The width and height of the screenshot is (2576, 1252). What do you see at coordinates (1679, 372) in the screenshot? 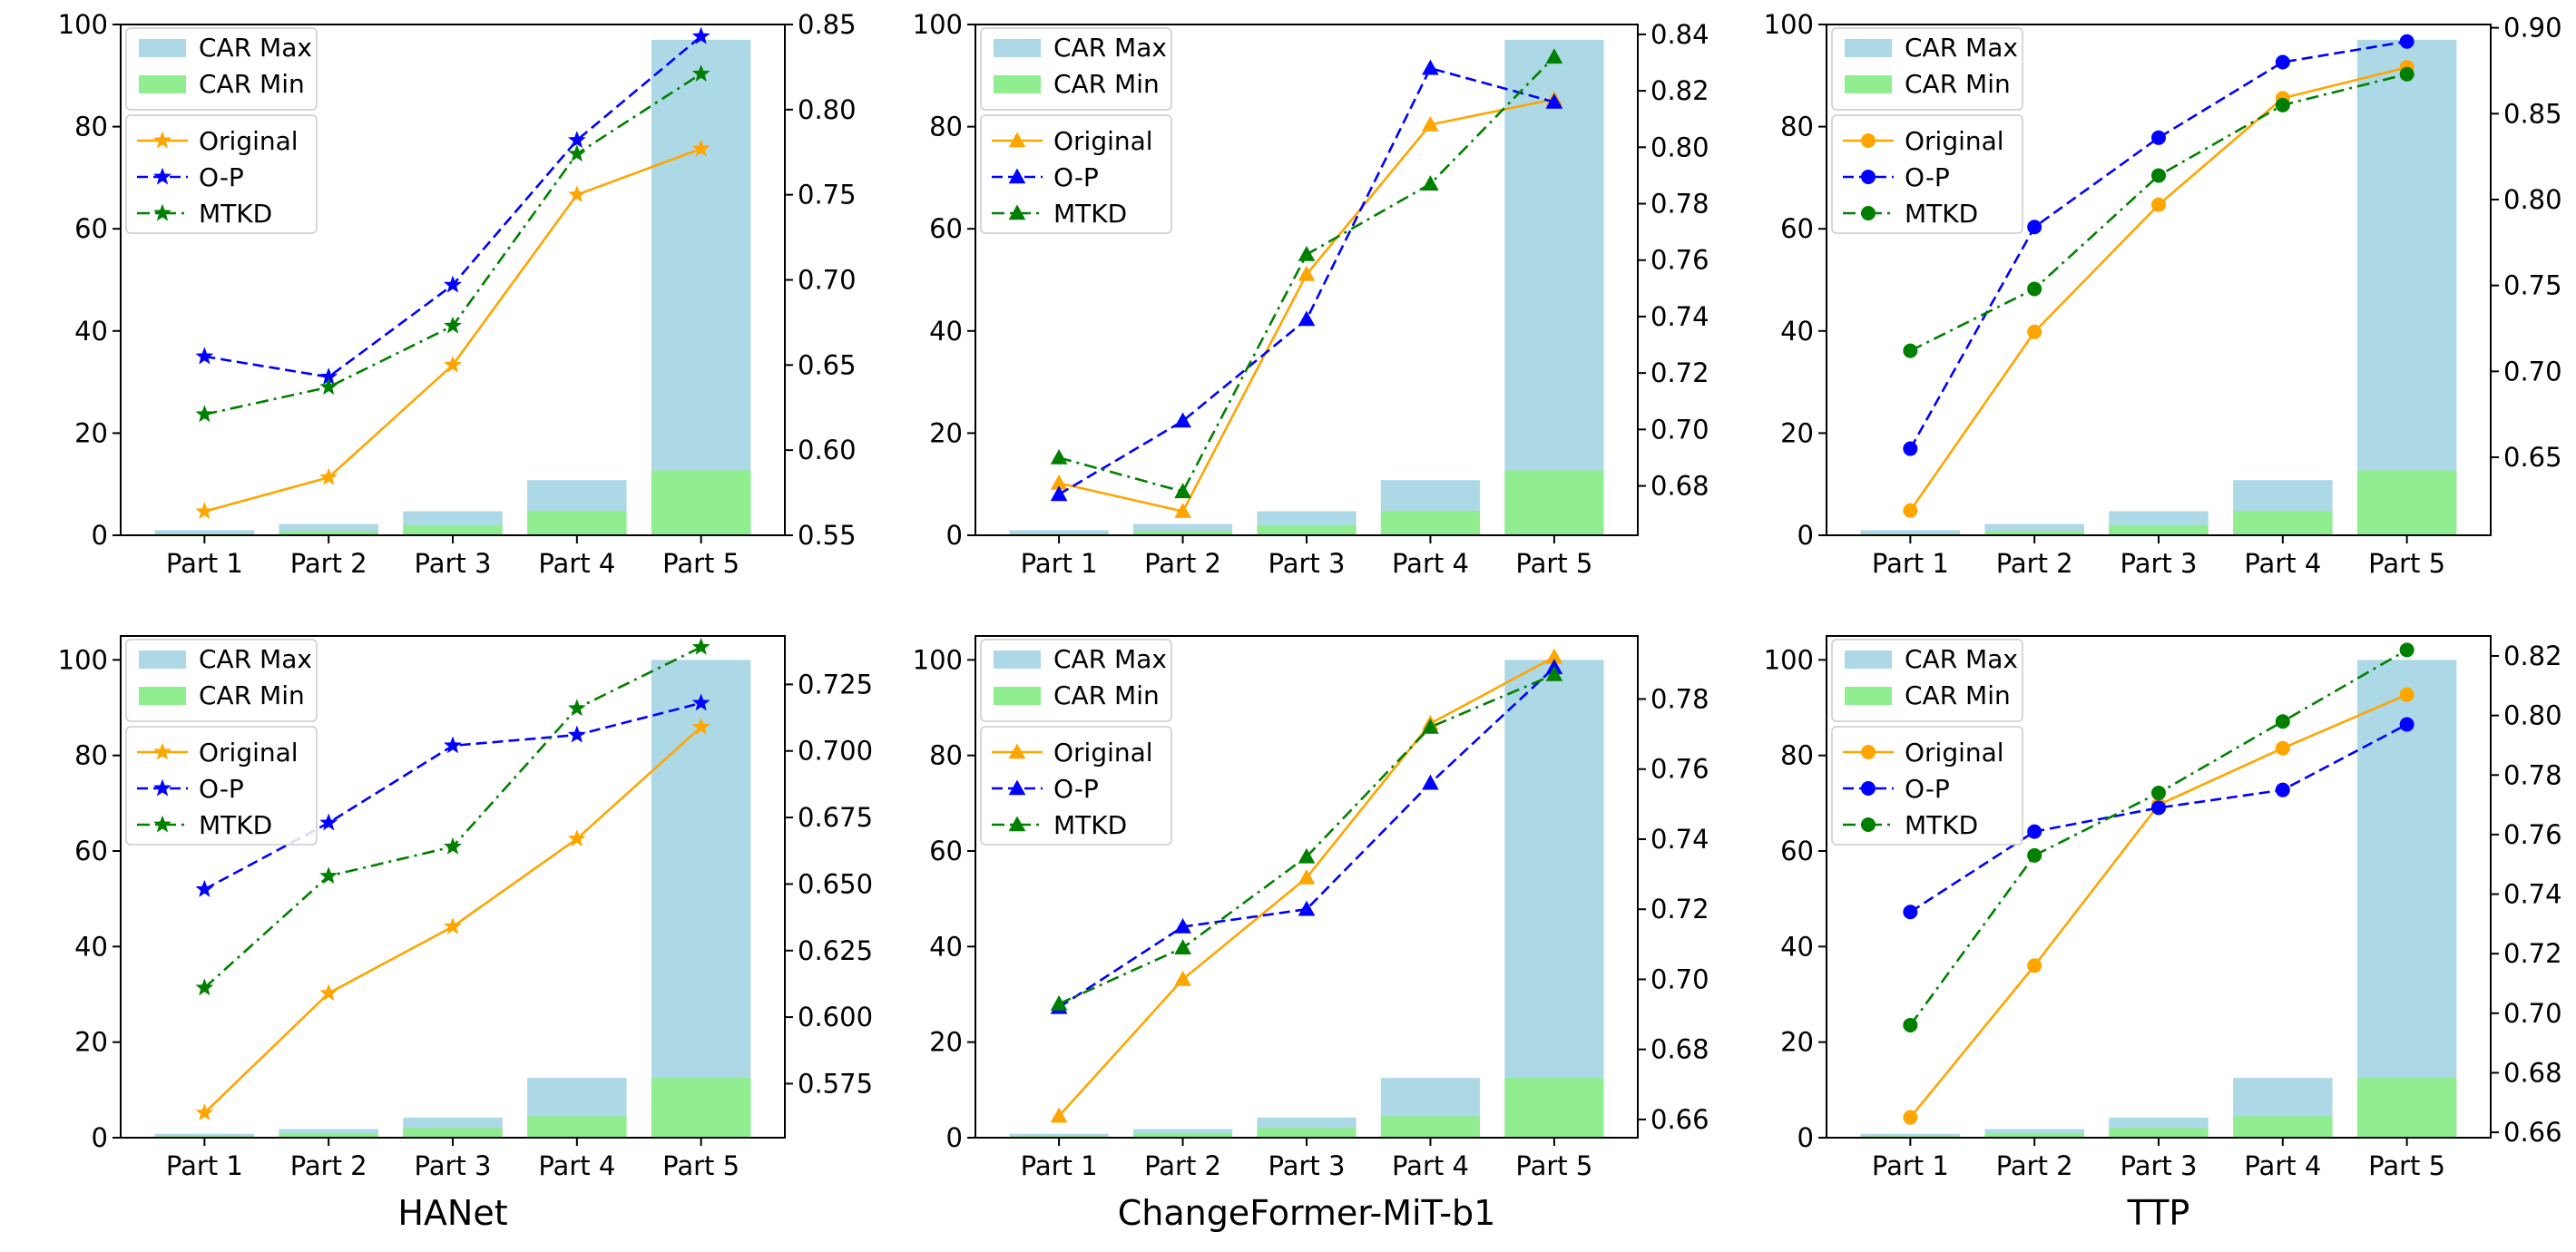
I see `right-tick-label: 0.72` at bounding box center [1679, 372].